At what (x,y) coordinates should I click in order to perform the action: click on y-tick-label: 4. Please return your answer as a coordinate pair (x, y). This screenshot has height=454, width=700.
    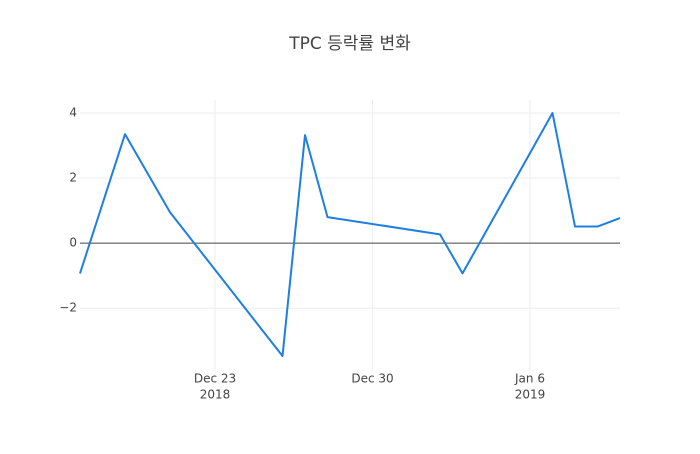
    Looking at the image, I should click on (73, 113).